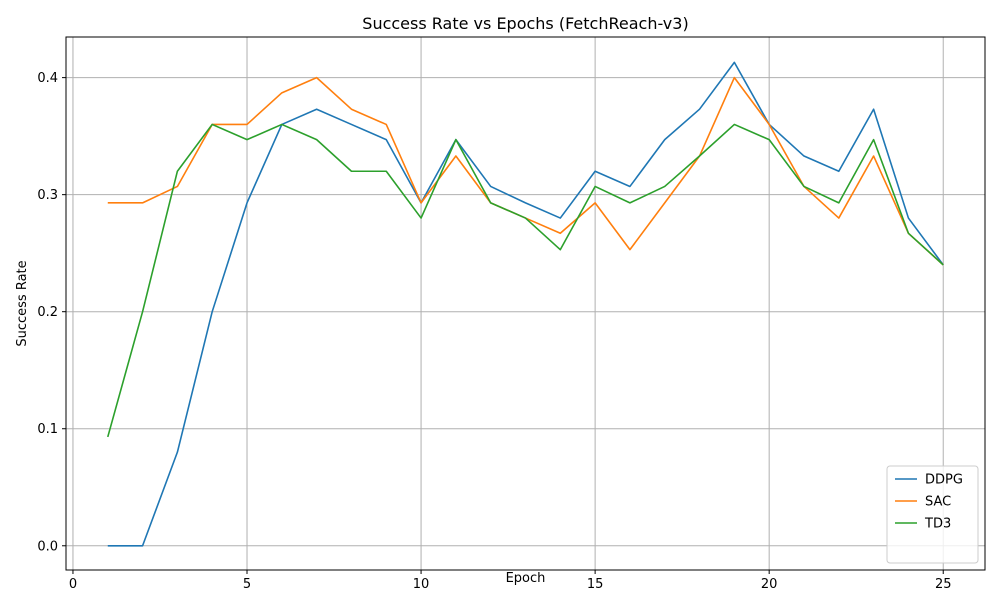  Describe the element at coordinates (526, 578) in the screenshot. I see `x-axis-title: Epoch` at that location.